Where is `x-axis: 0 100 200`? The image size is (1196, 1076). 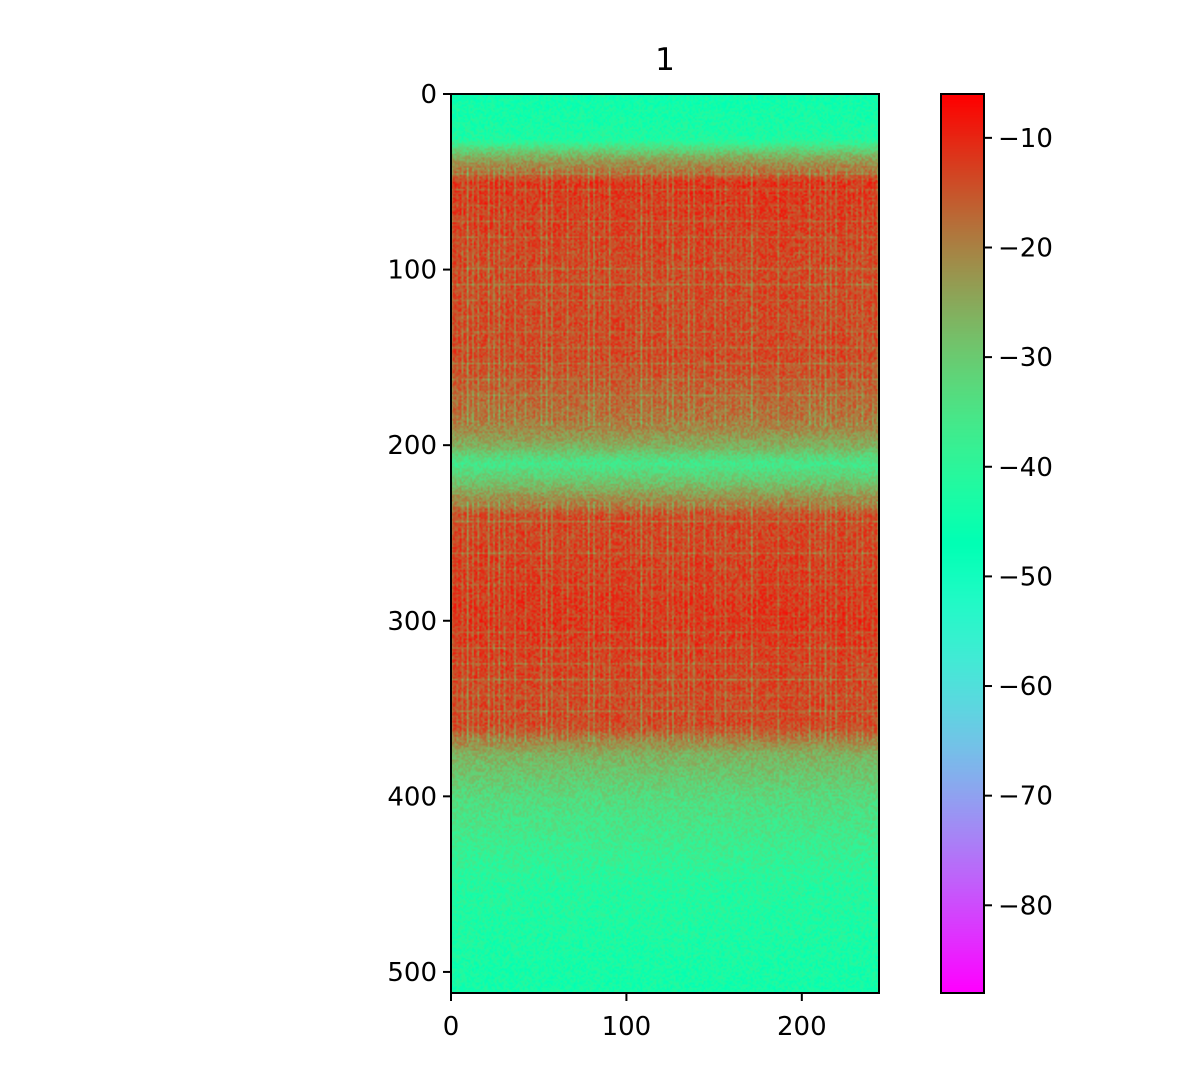
x-axis: 0 100 200 is located at coordinates (635, 1017).